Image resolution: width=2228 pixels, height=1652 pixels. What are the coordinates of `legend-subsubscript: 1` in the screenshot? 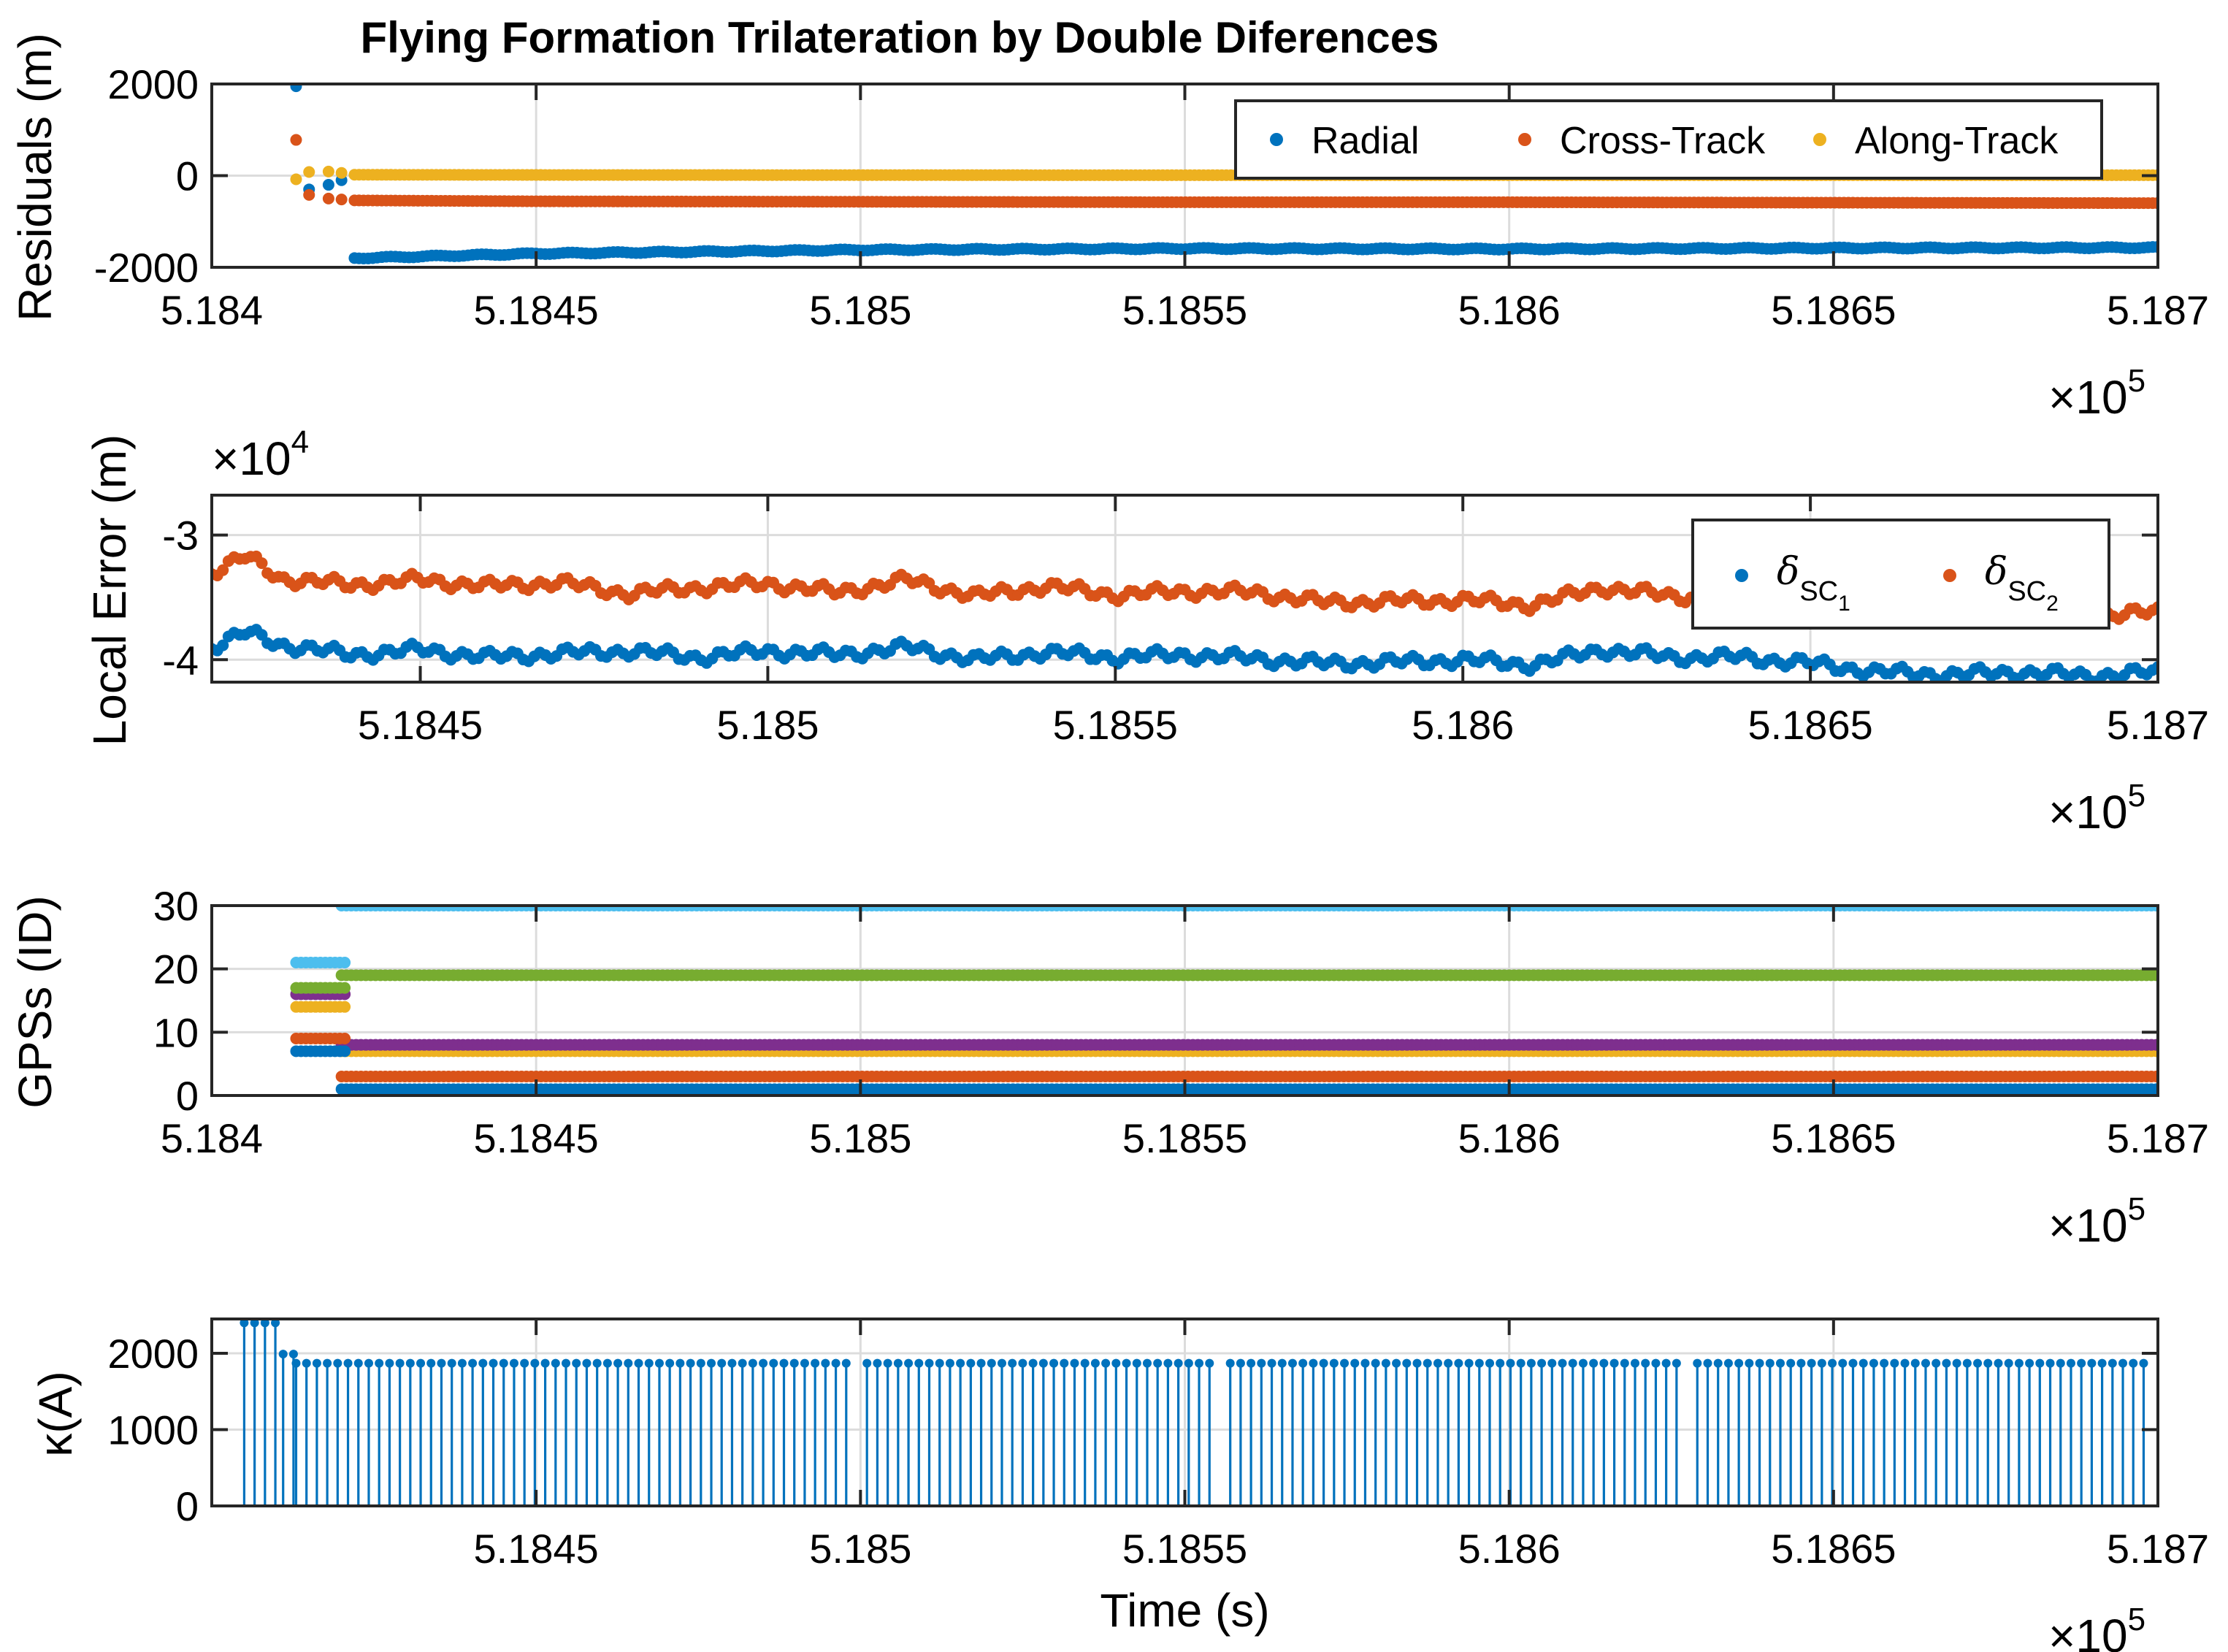 It's located at (1844, 604).